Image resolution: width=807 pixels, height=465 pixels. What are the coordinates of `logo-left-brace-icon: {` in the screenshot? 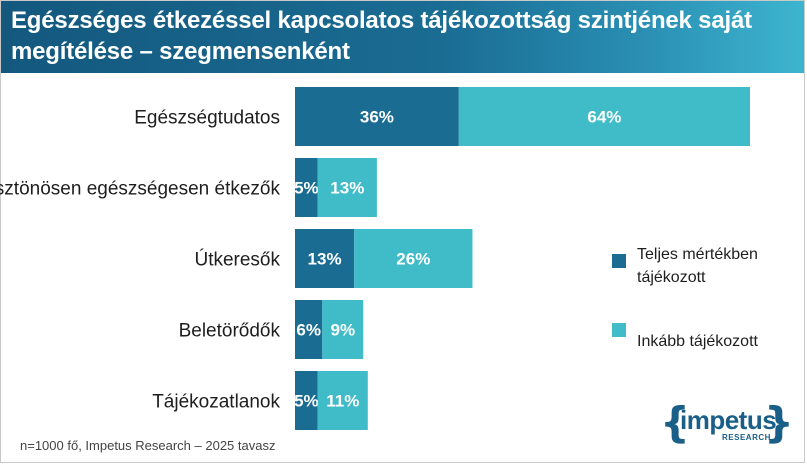 It's located at (675, 422).